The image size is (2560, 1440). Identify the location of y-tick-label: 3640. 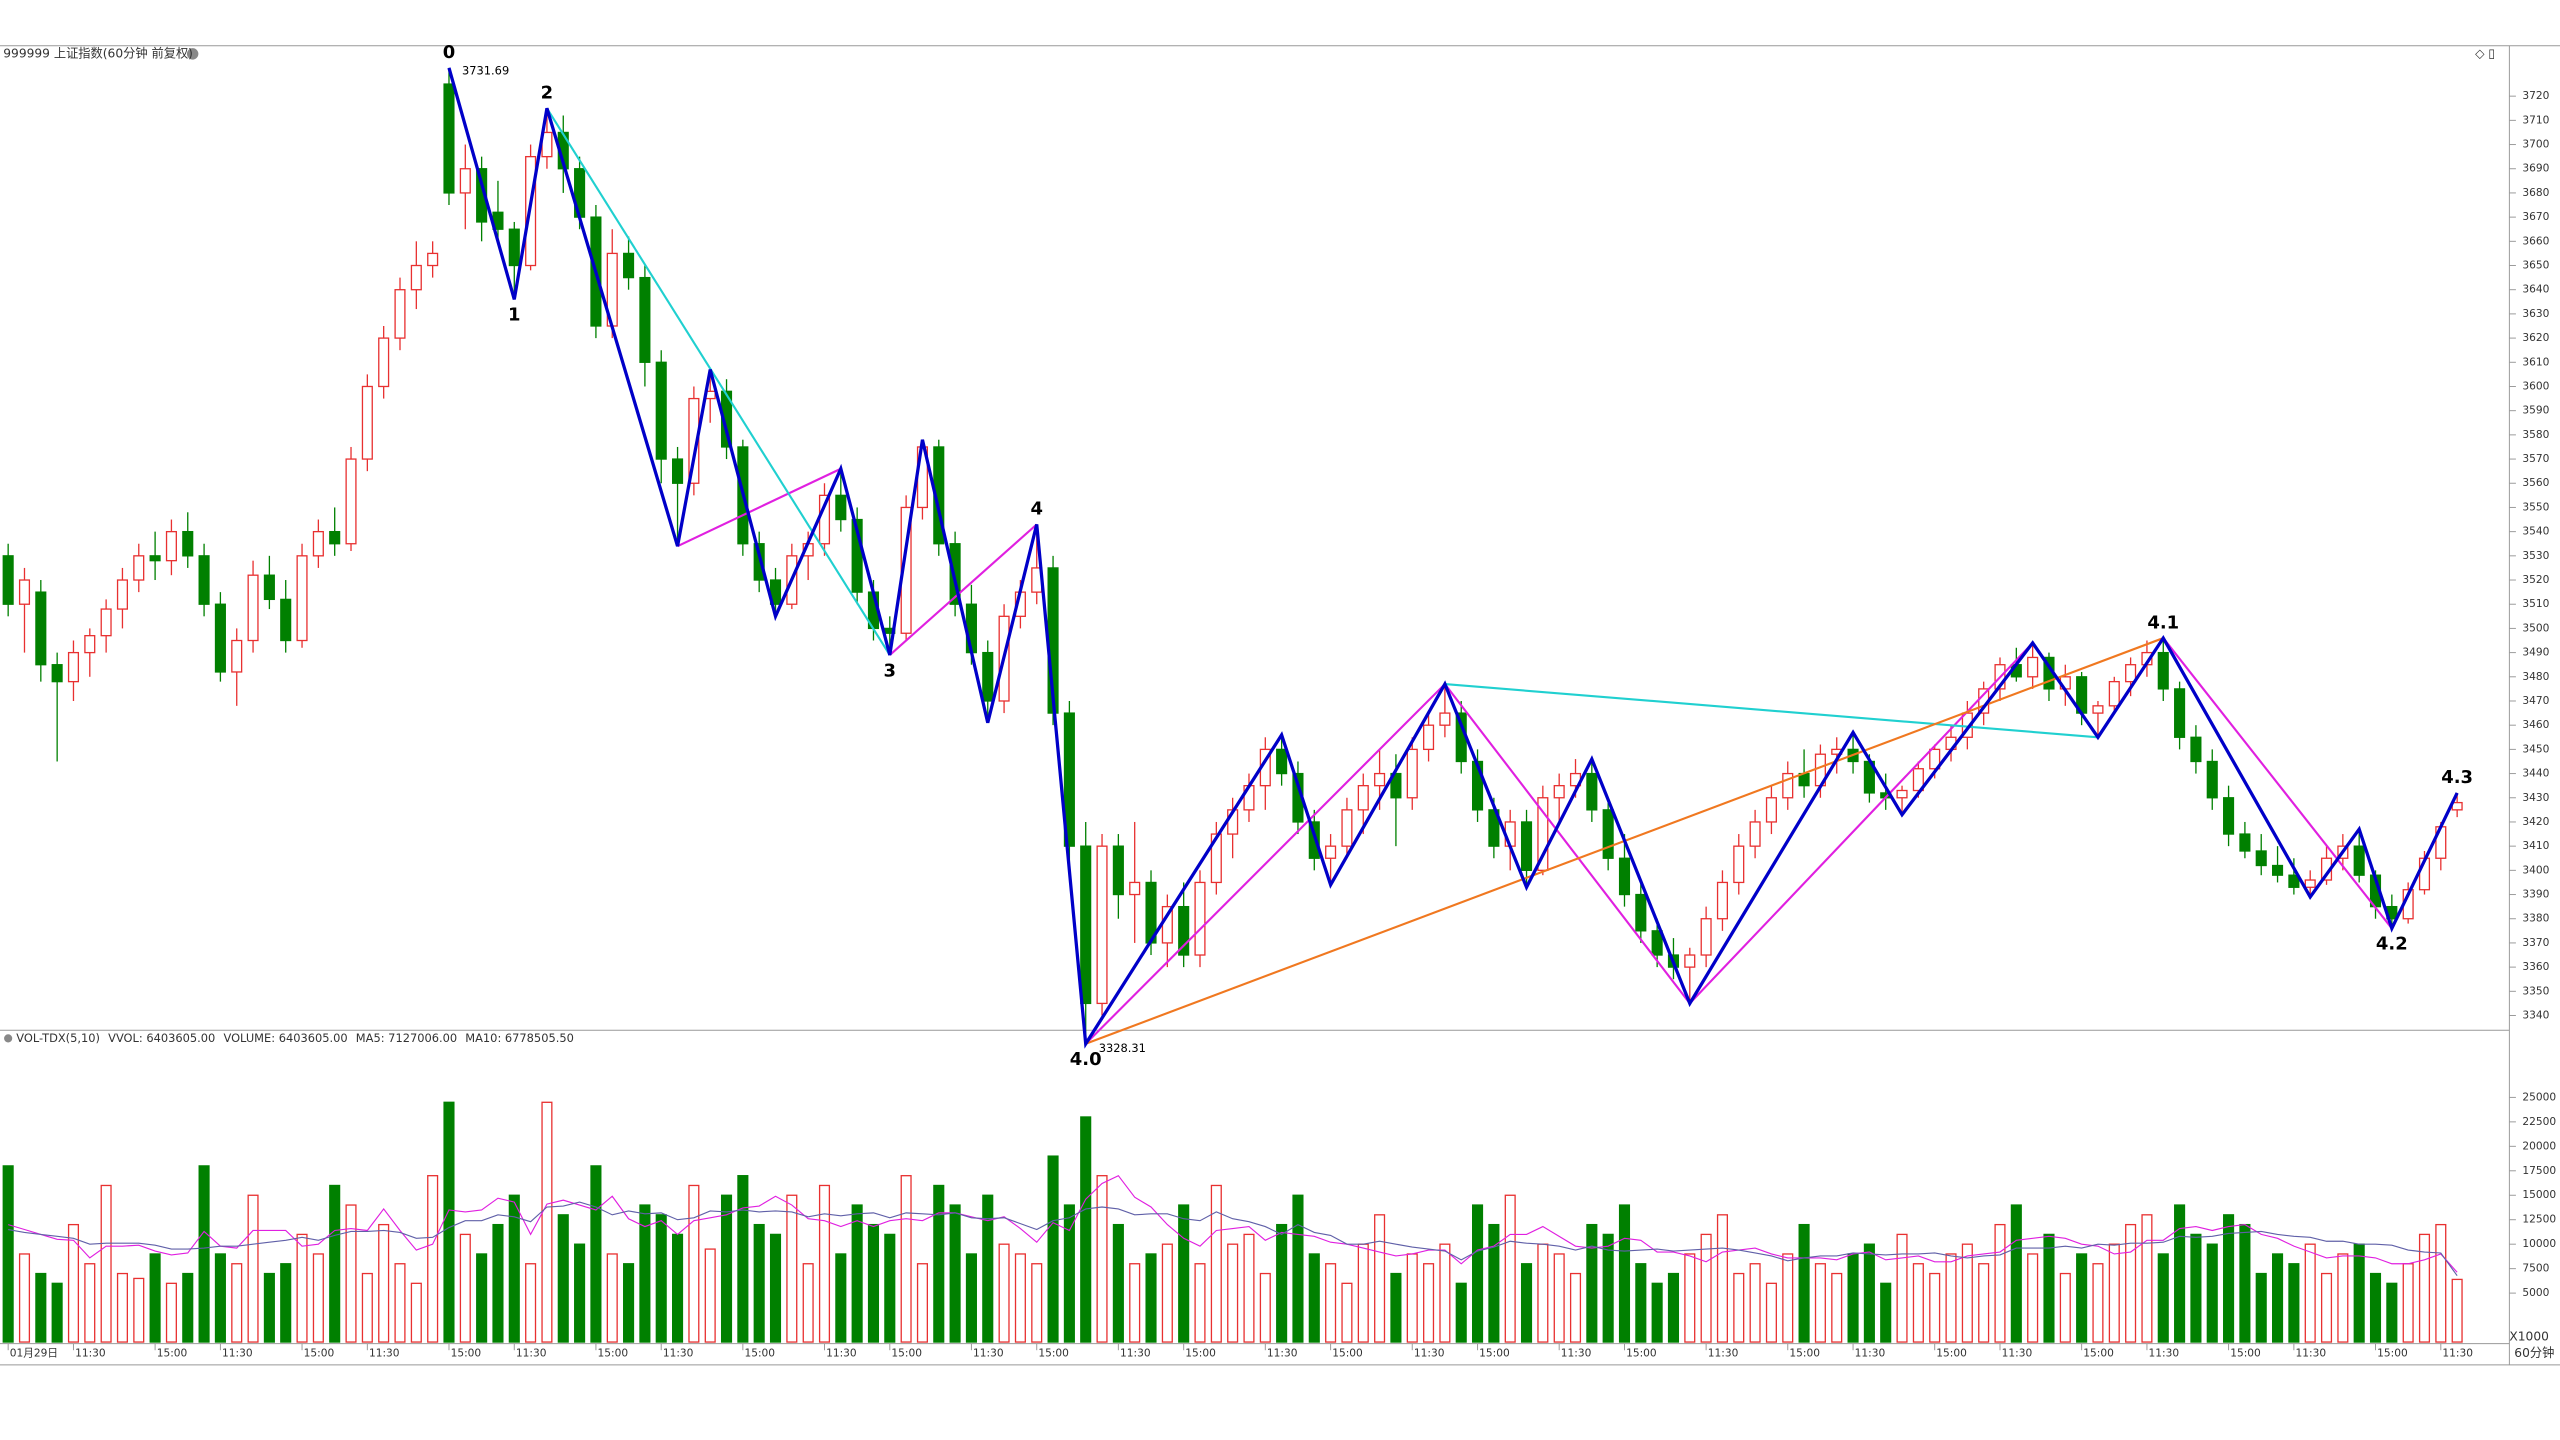
(2535, 289).